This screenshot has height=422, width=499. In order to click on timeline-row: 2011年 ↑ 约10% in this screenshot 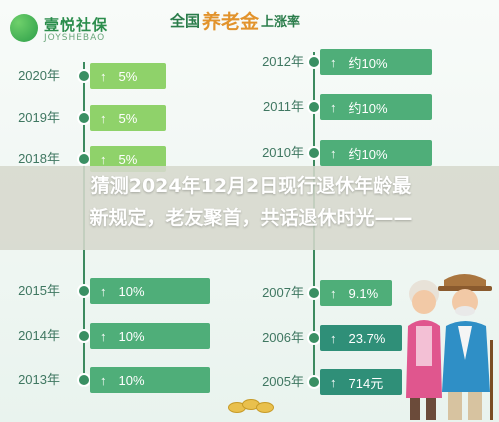, I will do `click(249, 107)`.